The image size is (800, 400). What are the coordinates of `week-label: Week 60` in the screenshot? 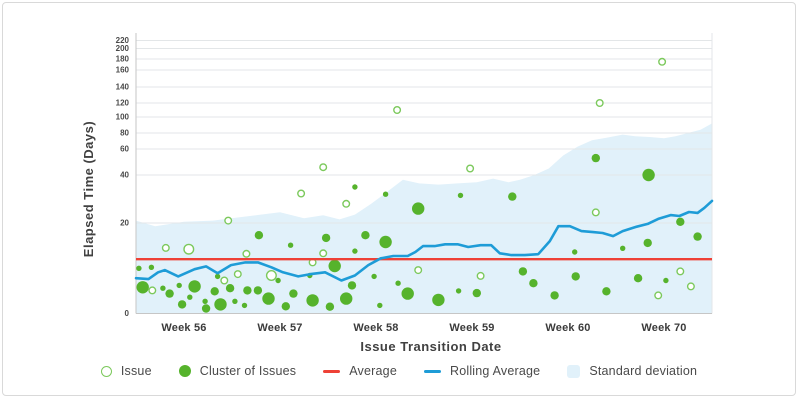 It's located at (567, 328).